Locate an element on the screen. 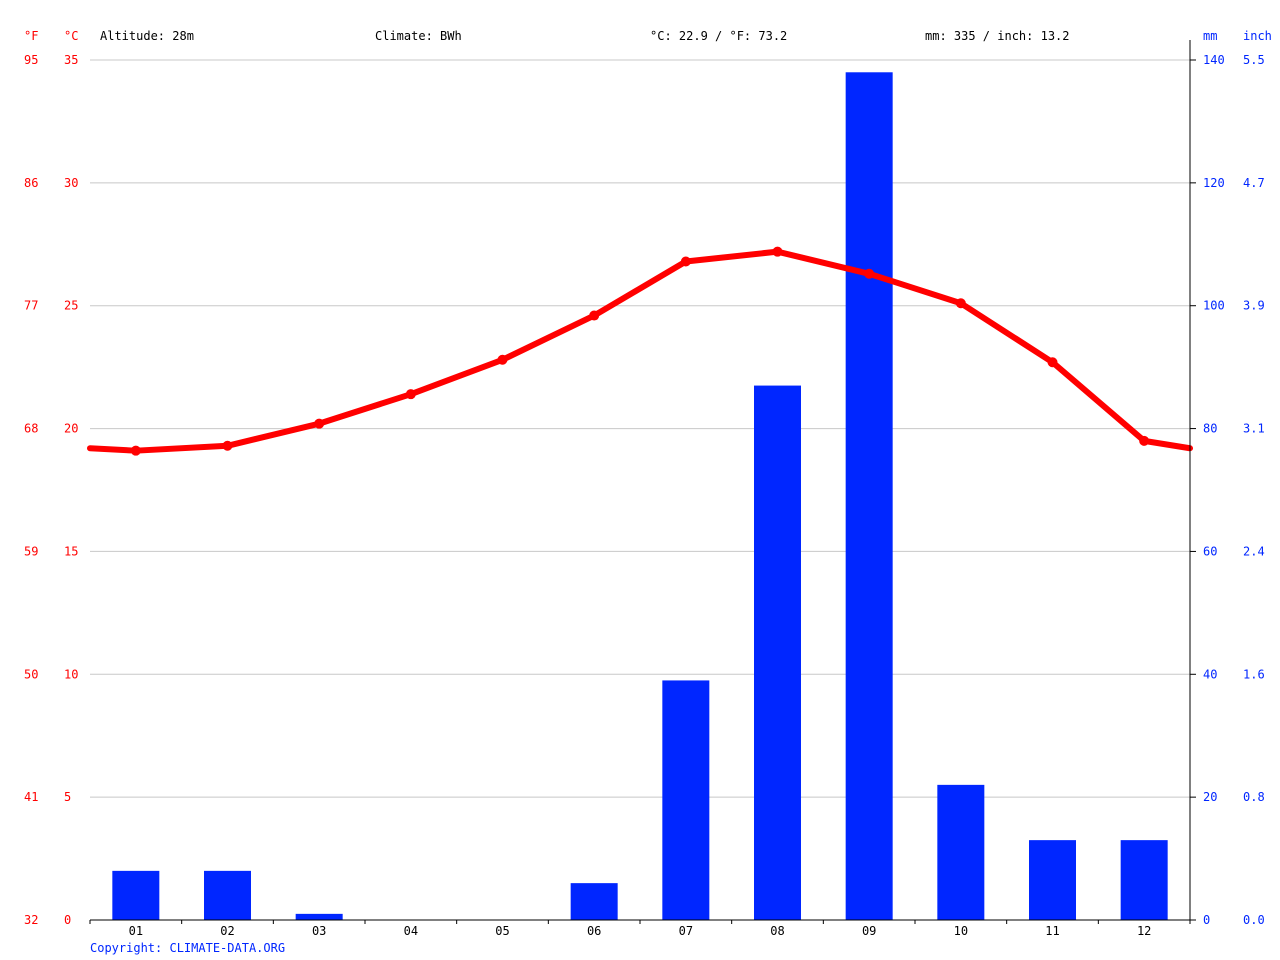 The height and width of the screenshot is (960, 1280). month-tick-label: 05 is located at coordinates (502, 931).